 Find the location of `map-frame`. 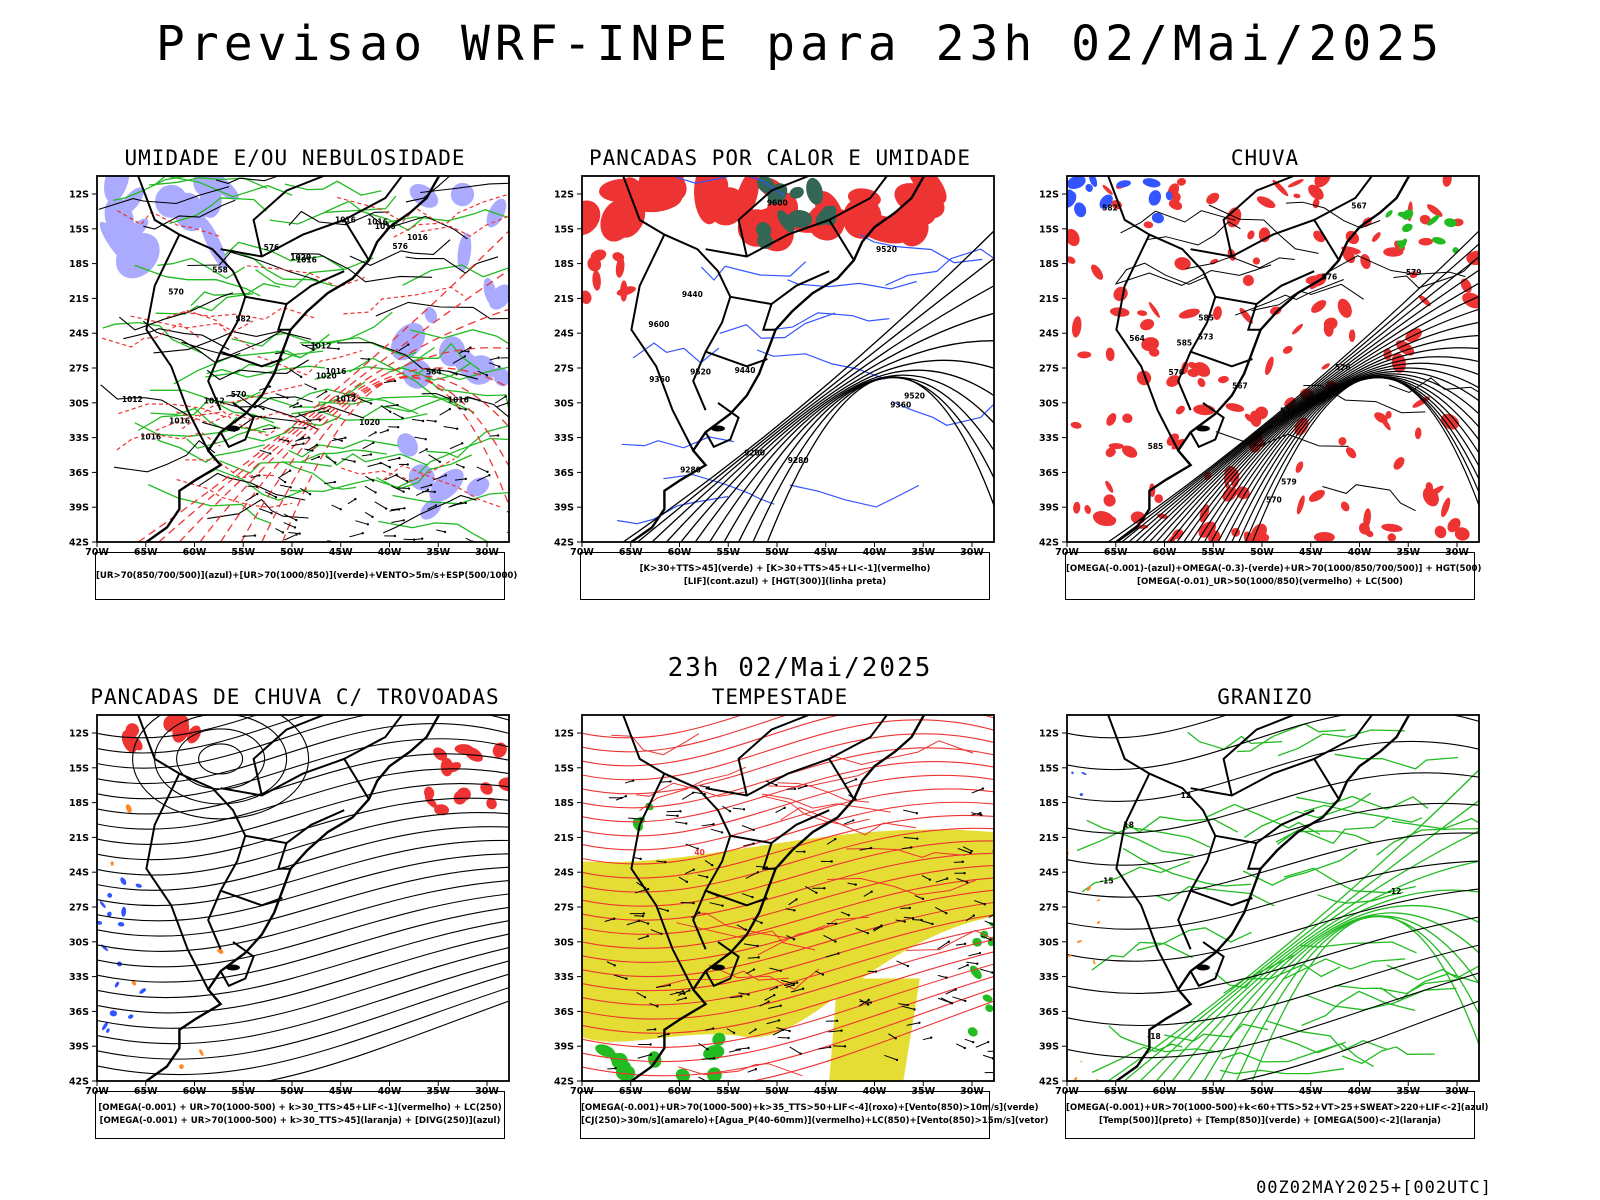

map-frame is located at coordinates (788, 359).